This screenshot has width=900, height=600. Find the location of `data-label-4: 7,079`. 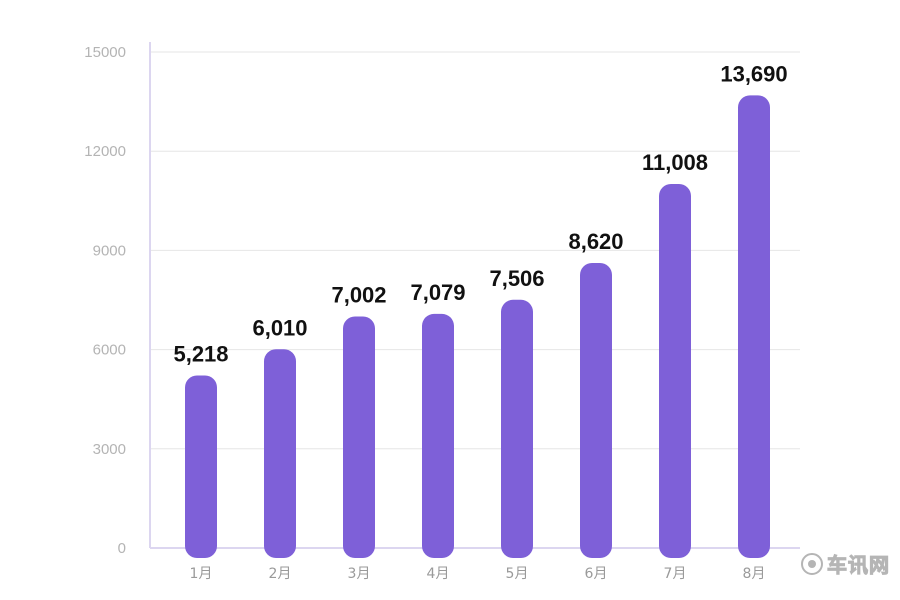

data-label-4: 7,079 is located at coordinates (437, 292).